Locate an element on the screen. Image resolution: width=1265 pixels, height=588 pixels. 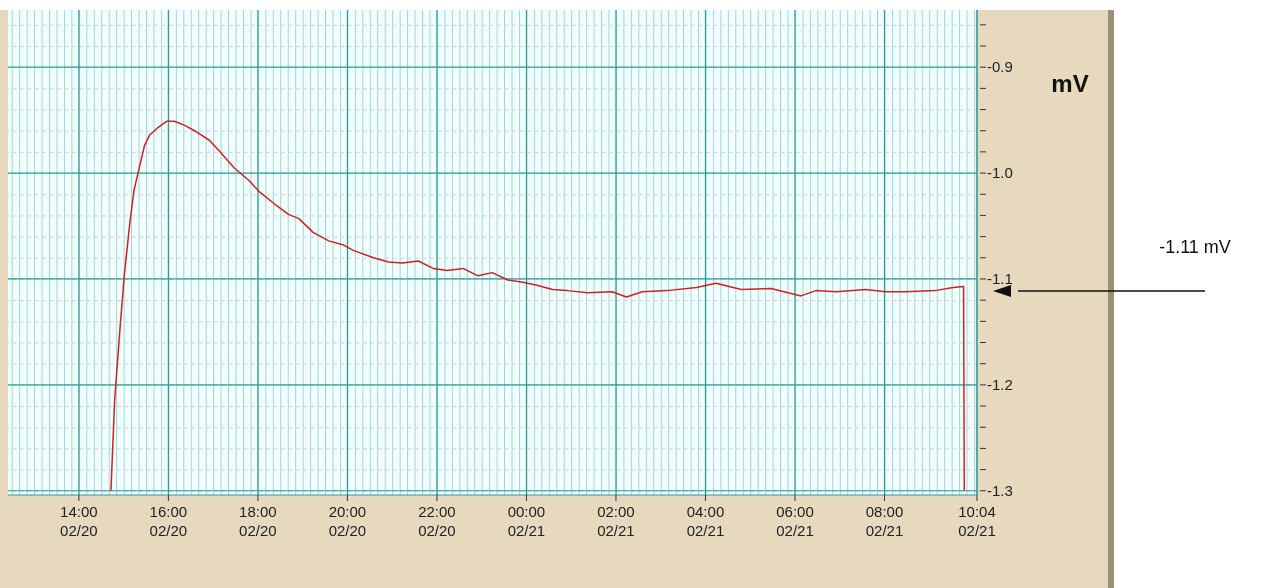
y-axis-title: mV is located at coordinates (1070, 83).